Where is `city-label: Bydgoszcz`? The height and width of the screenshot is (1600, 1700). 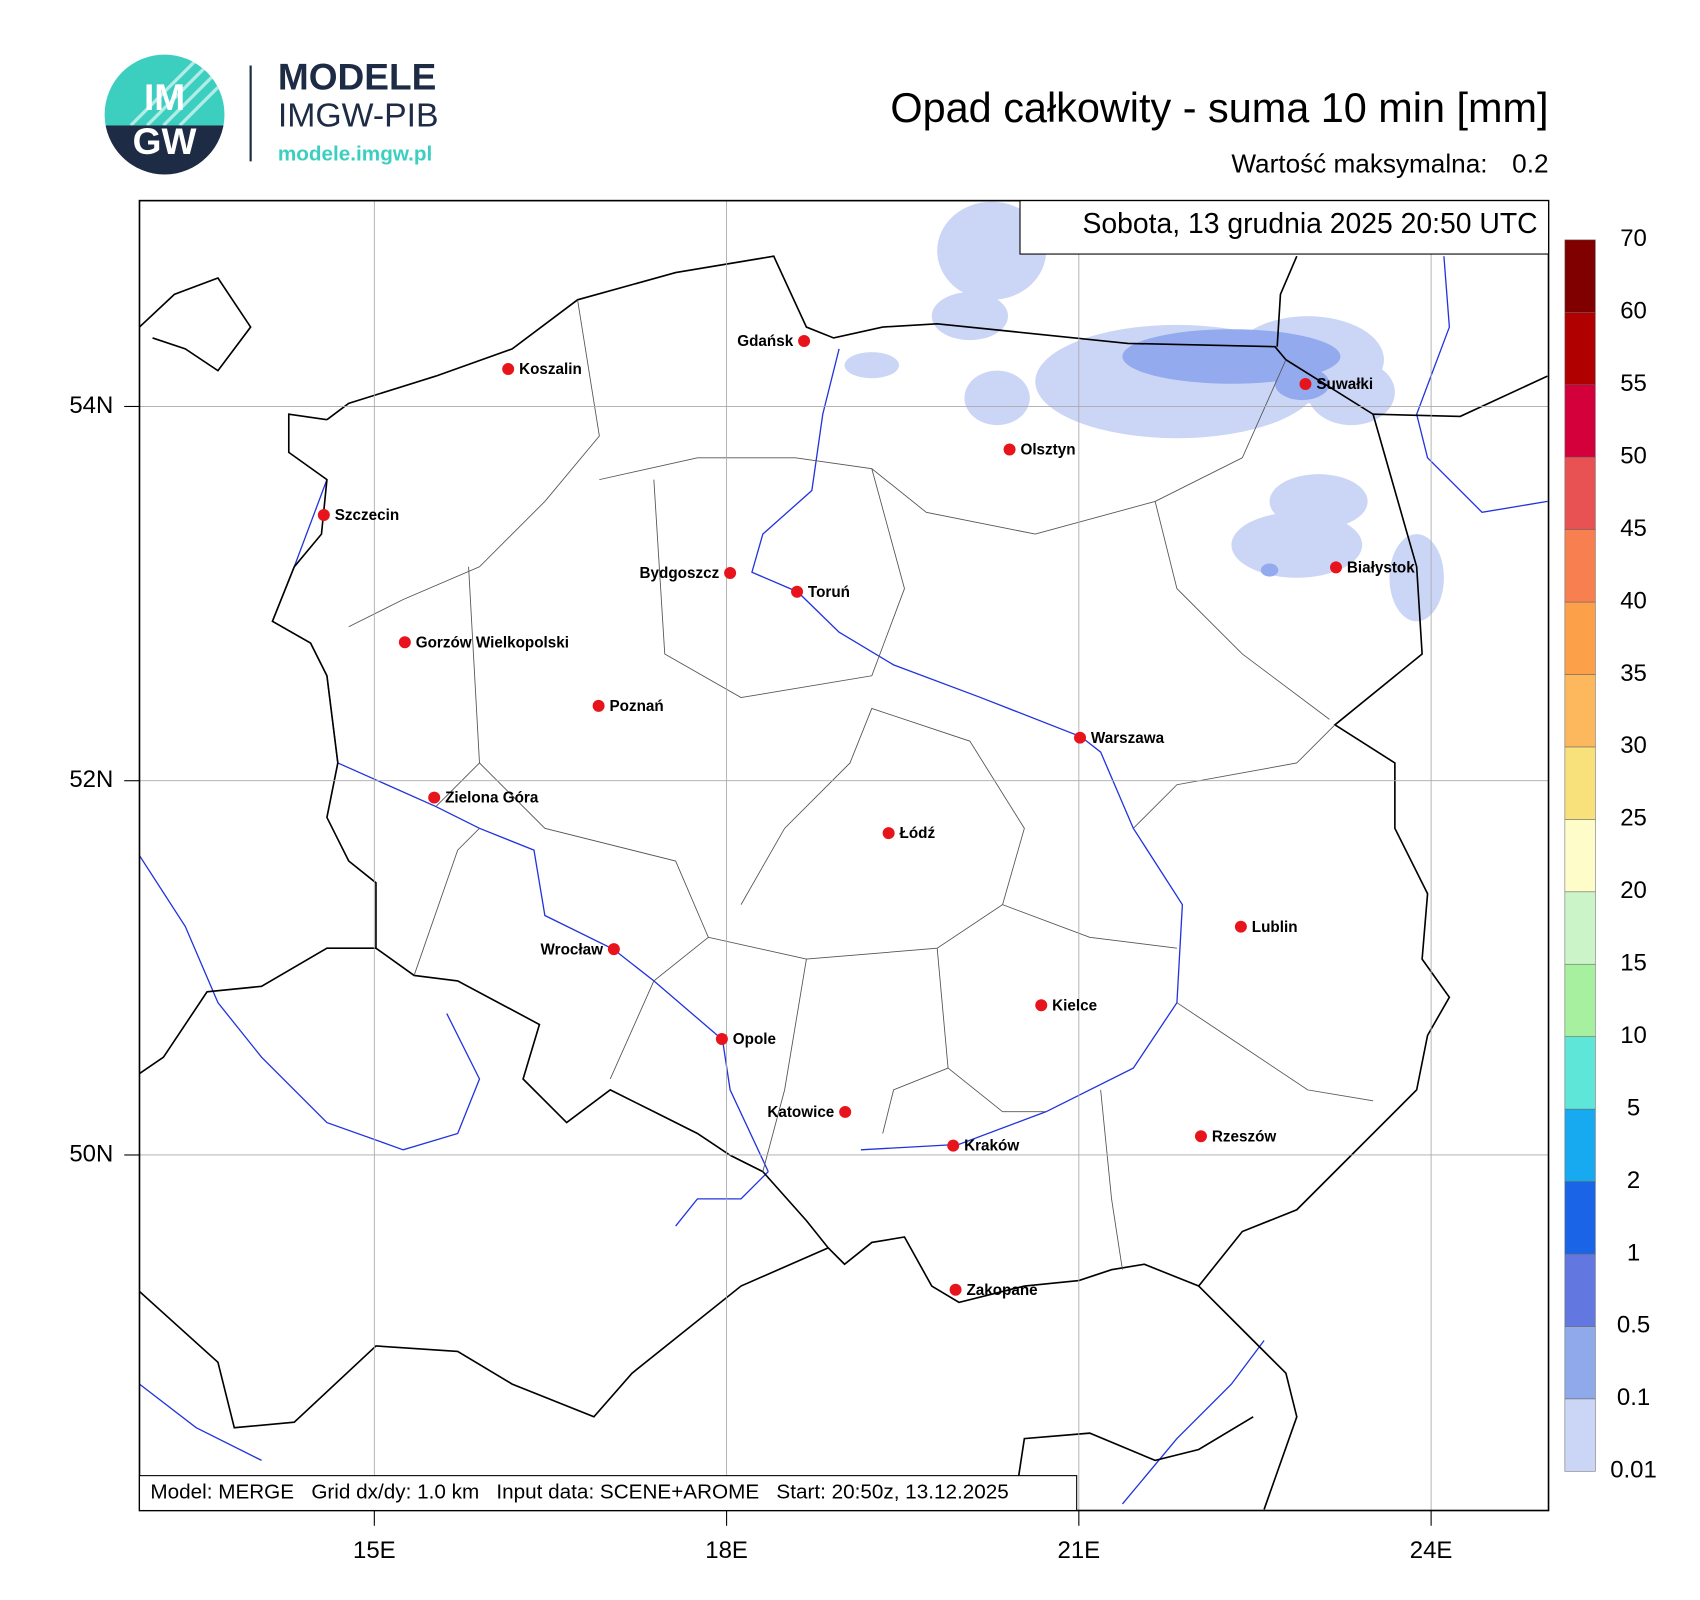 city-label: Bydgoszcz is located at coordinates (680, 573).